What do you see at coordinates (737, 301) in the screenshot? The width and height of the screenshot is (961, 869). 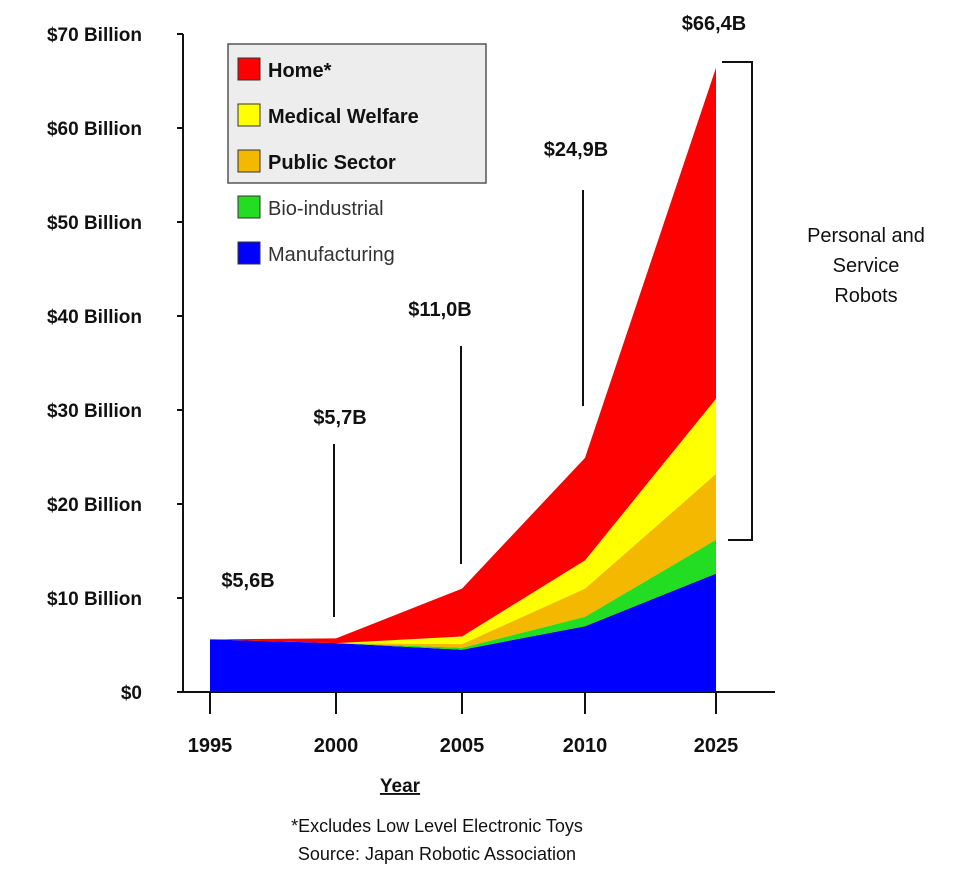 I see `bracket` at bounding box center [737, 301].